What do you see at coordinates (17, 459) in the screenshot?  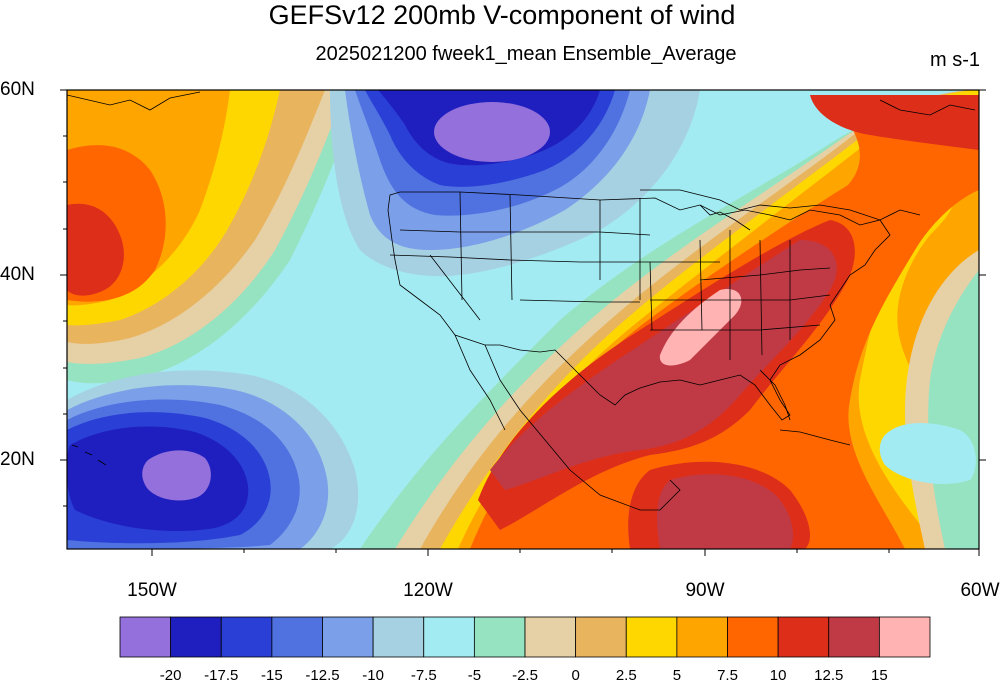 I see `lat-label-20n: 20N` at bounding box center [17, 459].